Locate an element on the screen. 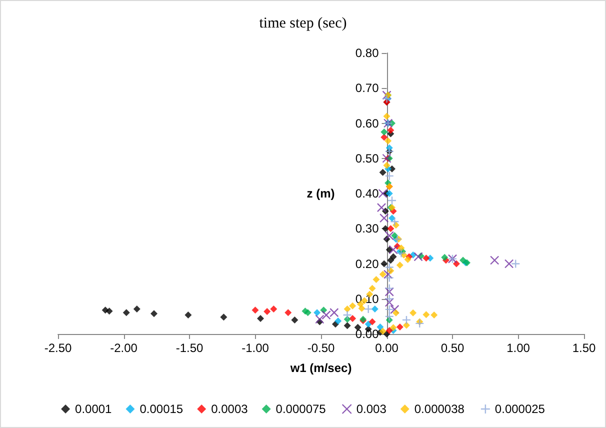 The height and width of the screenshot is (428, 606). x-tick-label: -1.00 is located at coordinates (256, 348).